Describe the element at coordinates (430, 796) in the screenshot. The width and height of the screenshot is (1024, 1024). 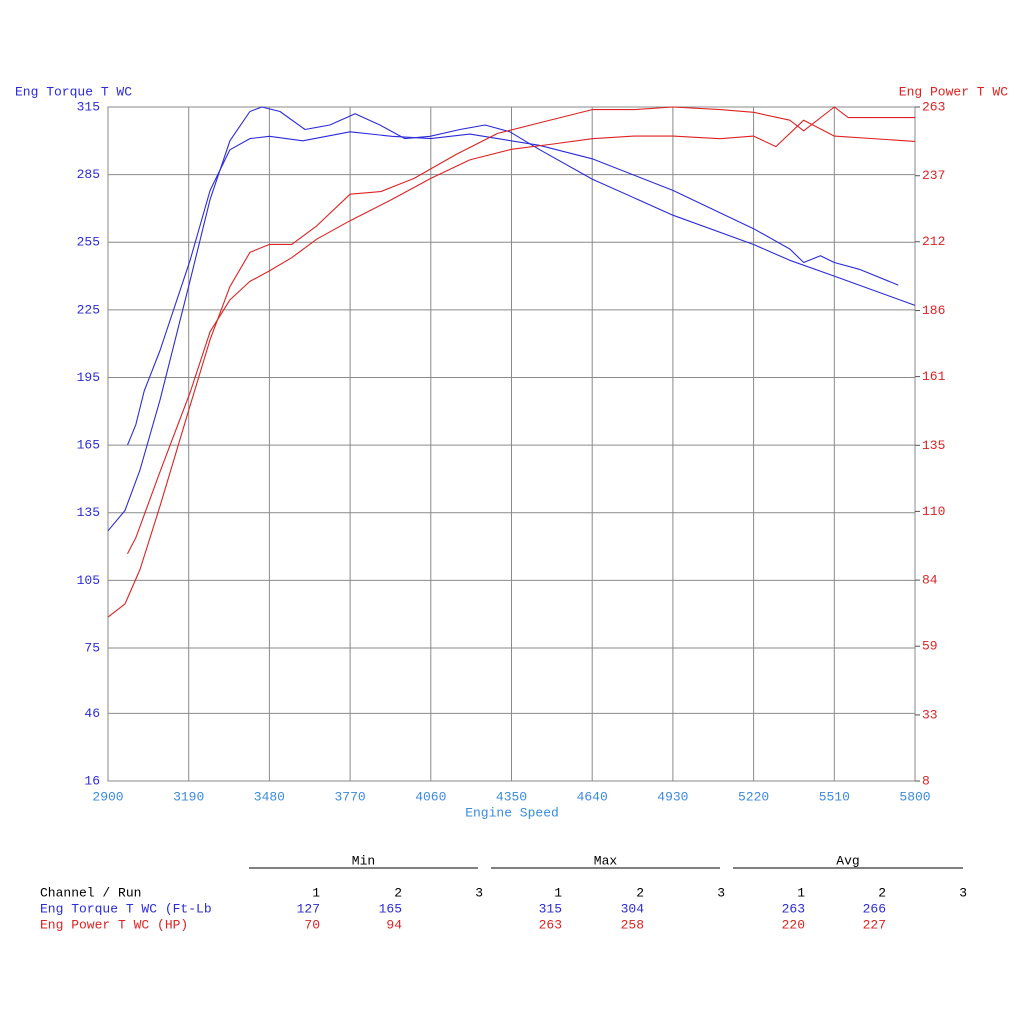
I see `x-tick-label: 4060` at that location.